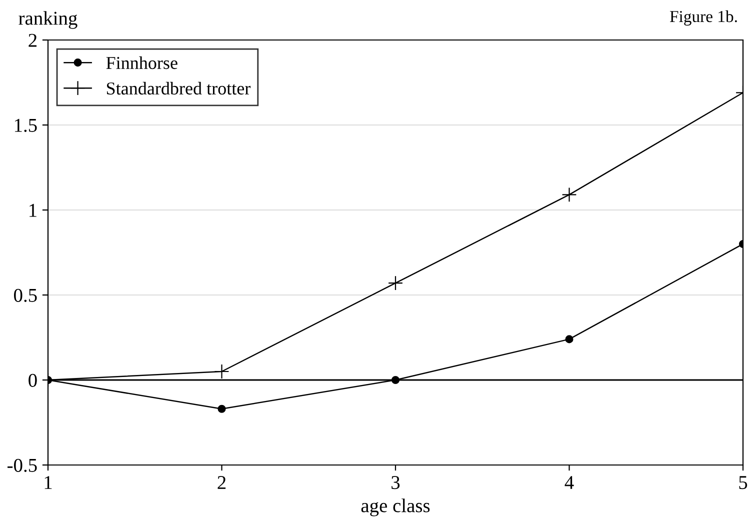 The width and height of the screenshot is (748, 523). Describe the element at coordinates (222, 482) in the screenshot. I see `x-tick-label: 2` at that location.